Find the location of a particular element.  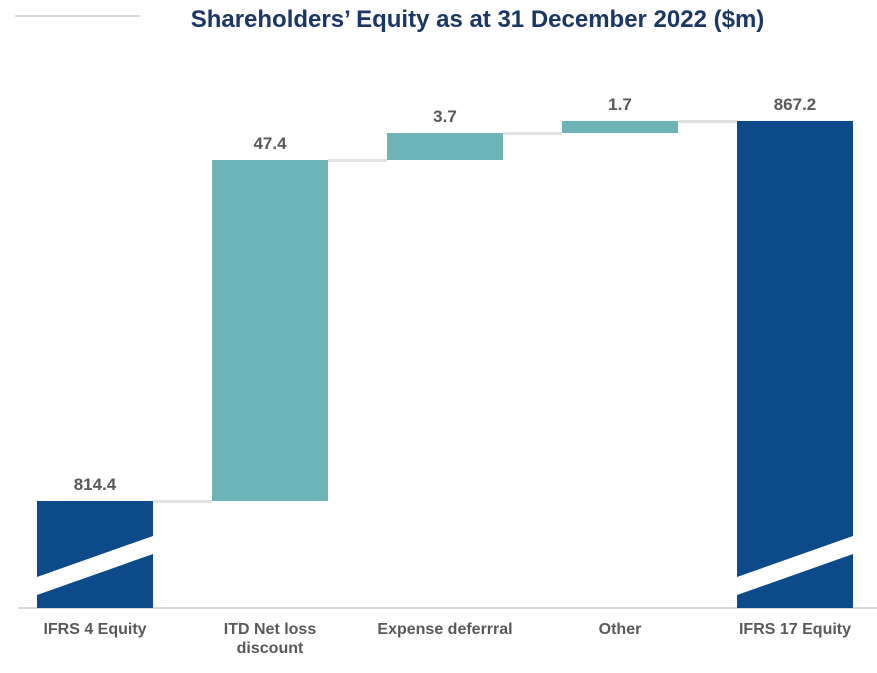

value-label-expense-deferrral: 3.7 is located at coordinates (445, 117).